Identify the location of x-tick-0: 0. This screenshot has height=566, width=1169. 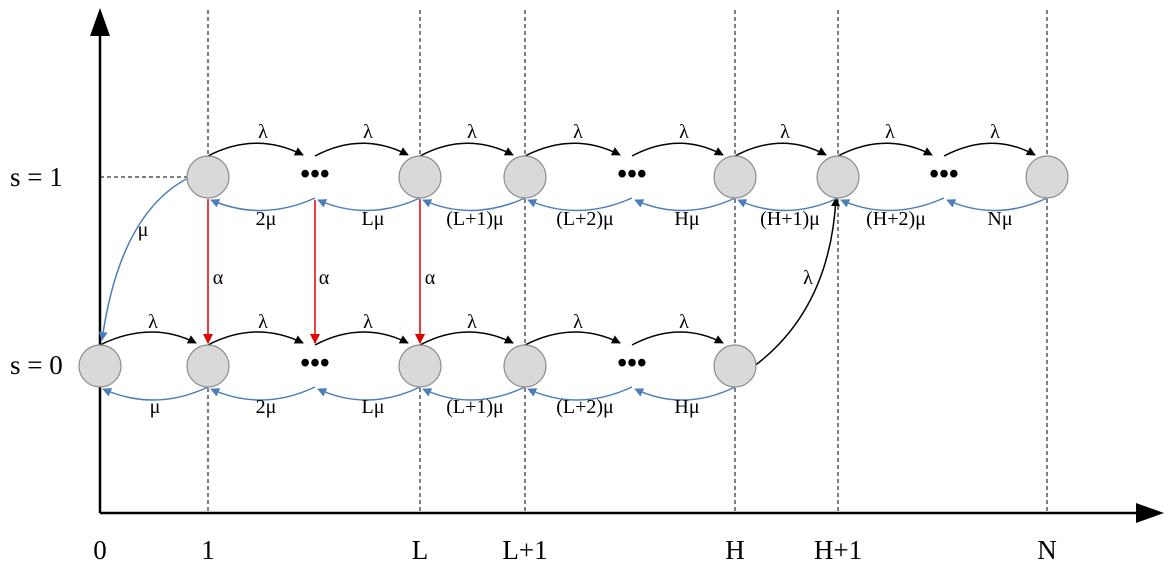
(100, 550).